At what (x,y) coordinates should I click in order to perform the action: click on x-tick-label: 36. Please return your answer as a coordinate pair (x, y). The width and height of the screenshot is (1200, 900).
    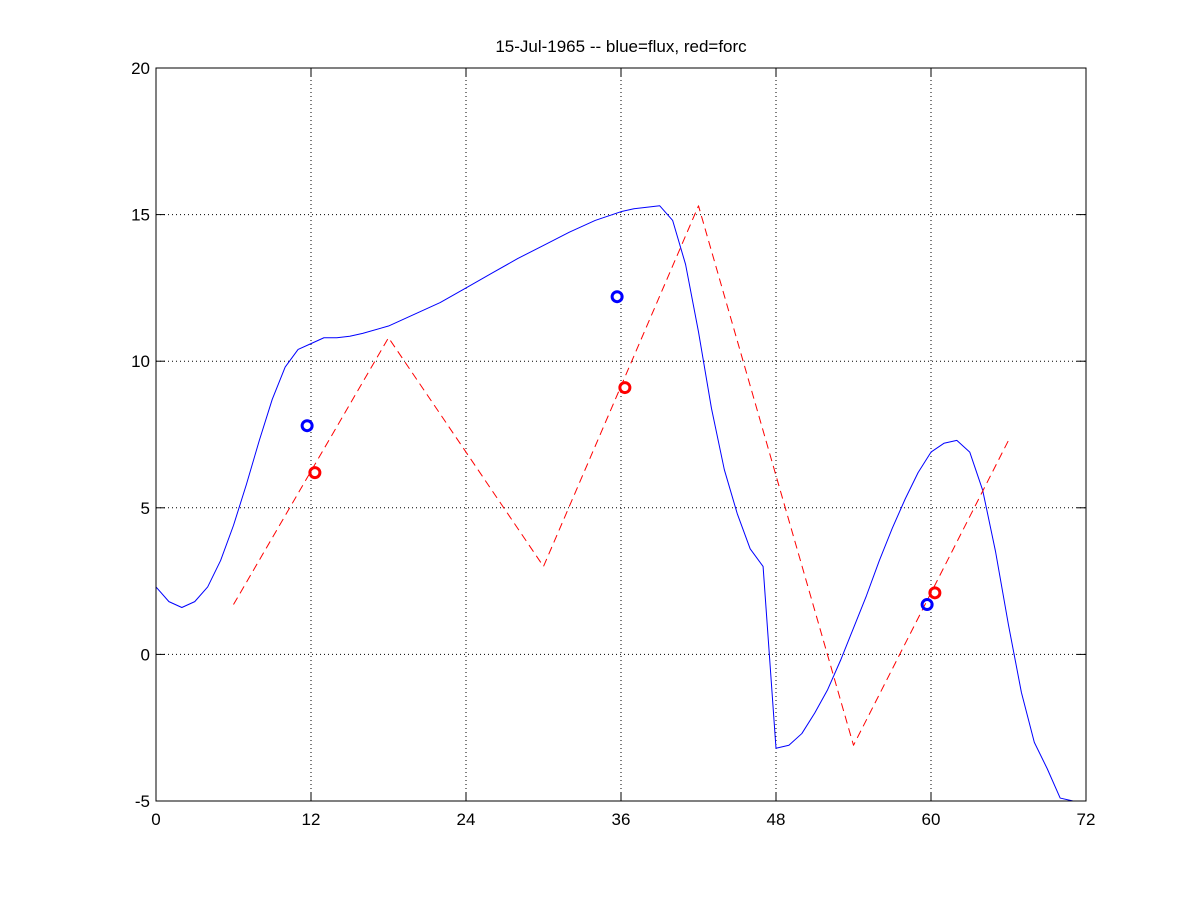
    Looking at the image, I should click on (621, 819).